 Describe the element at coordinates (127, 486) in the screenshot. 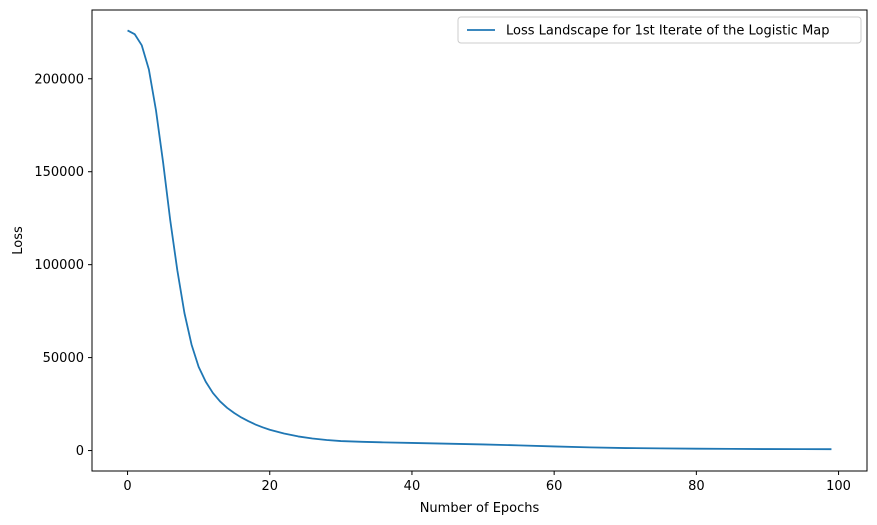

I see `x-tick-label: 0` at that location.